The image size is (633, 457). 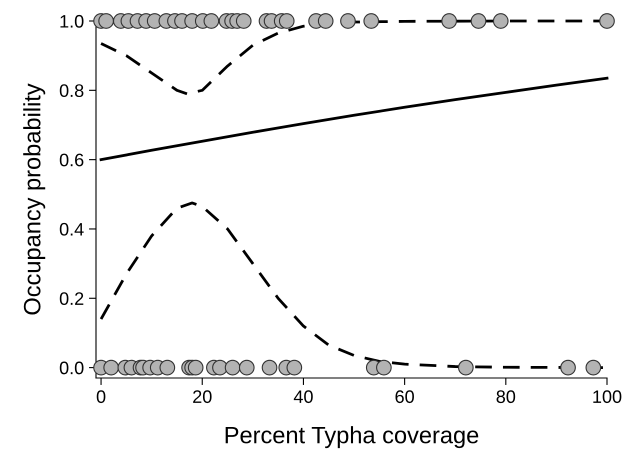 I want to click on x-tick-label: 80, so click(x=506, y=397).